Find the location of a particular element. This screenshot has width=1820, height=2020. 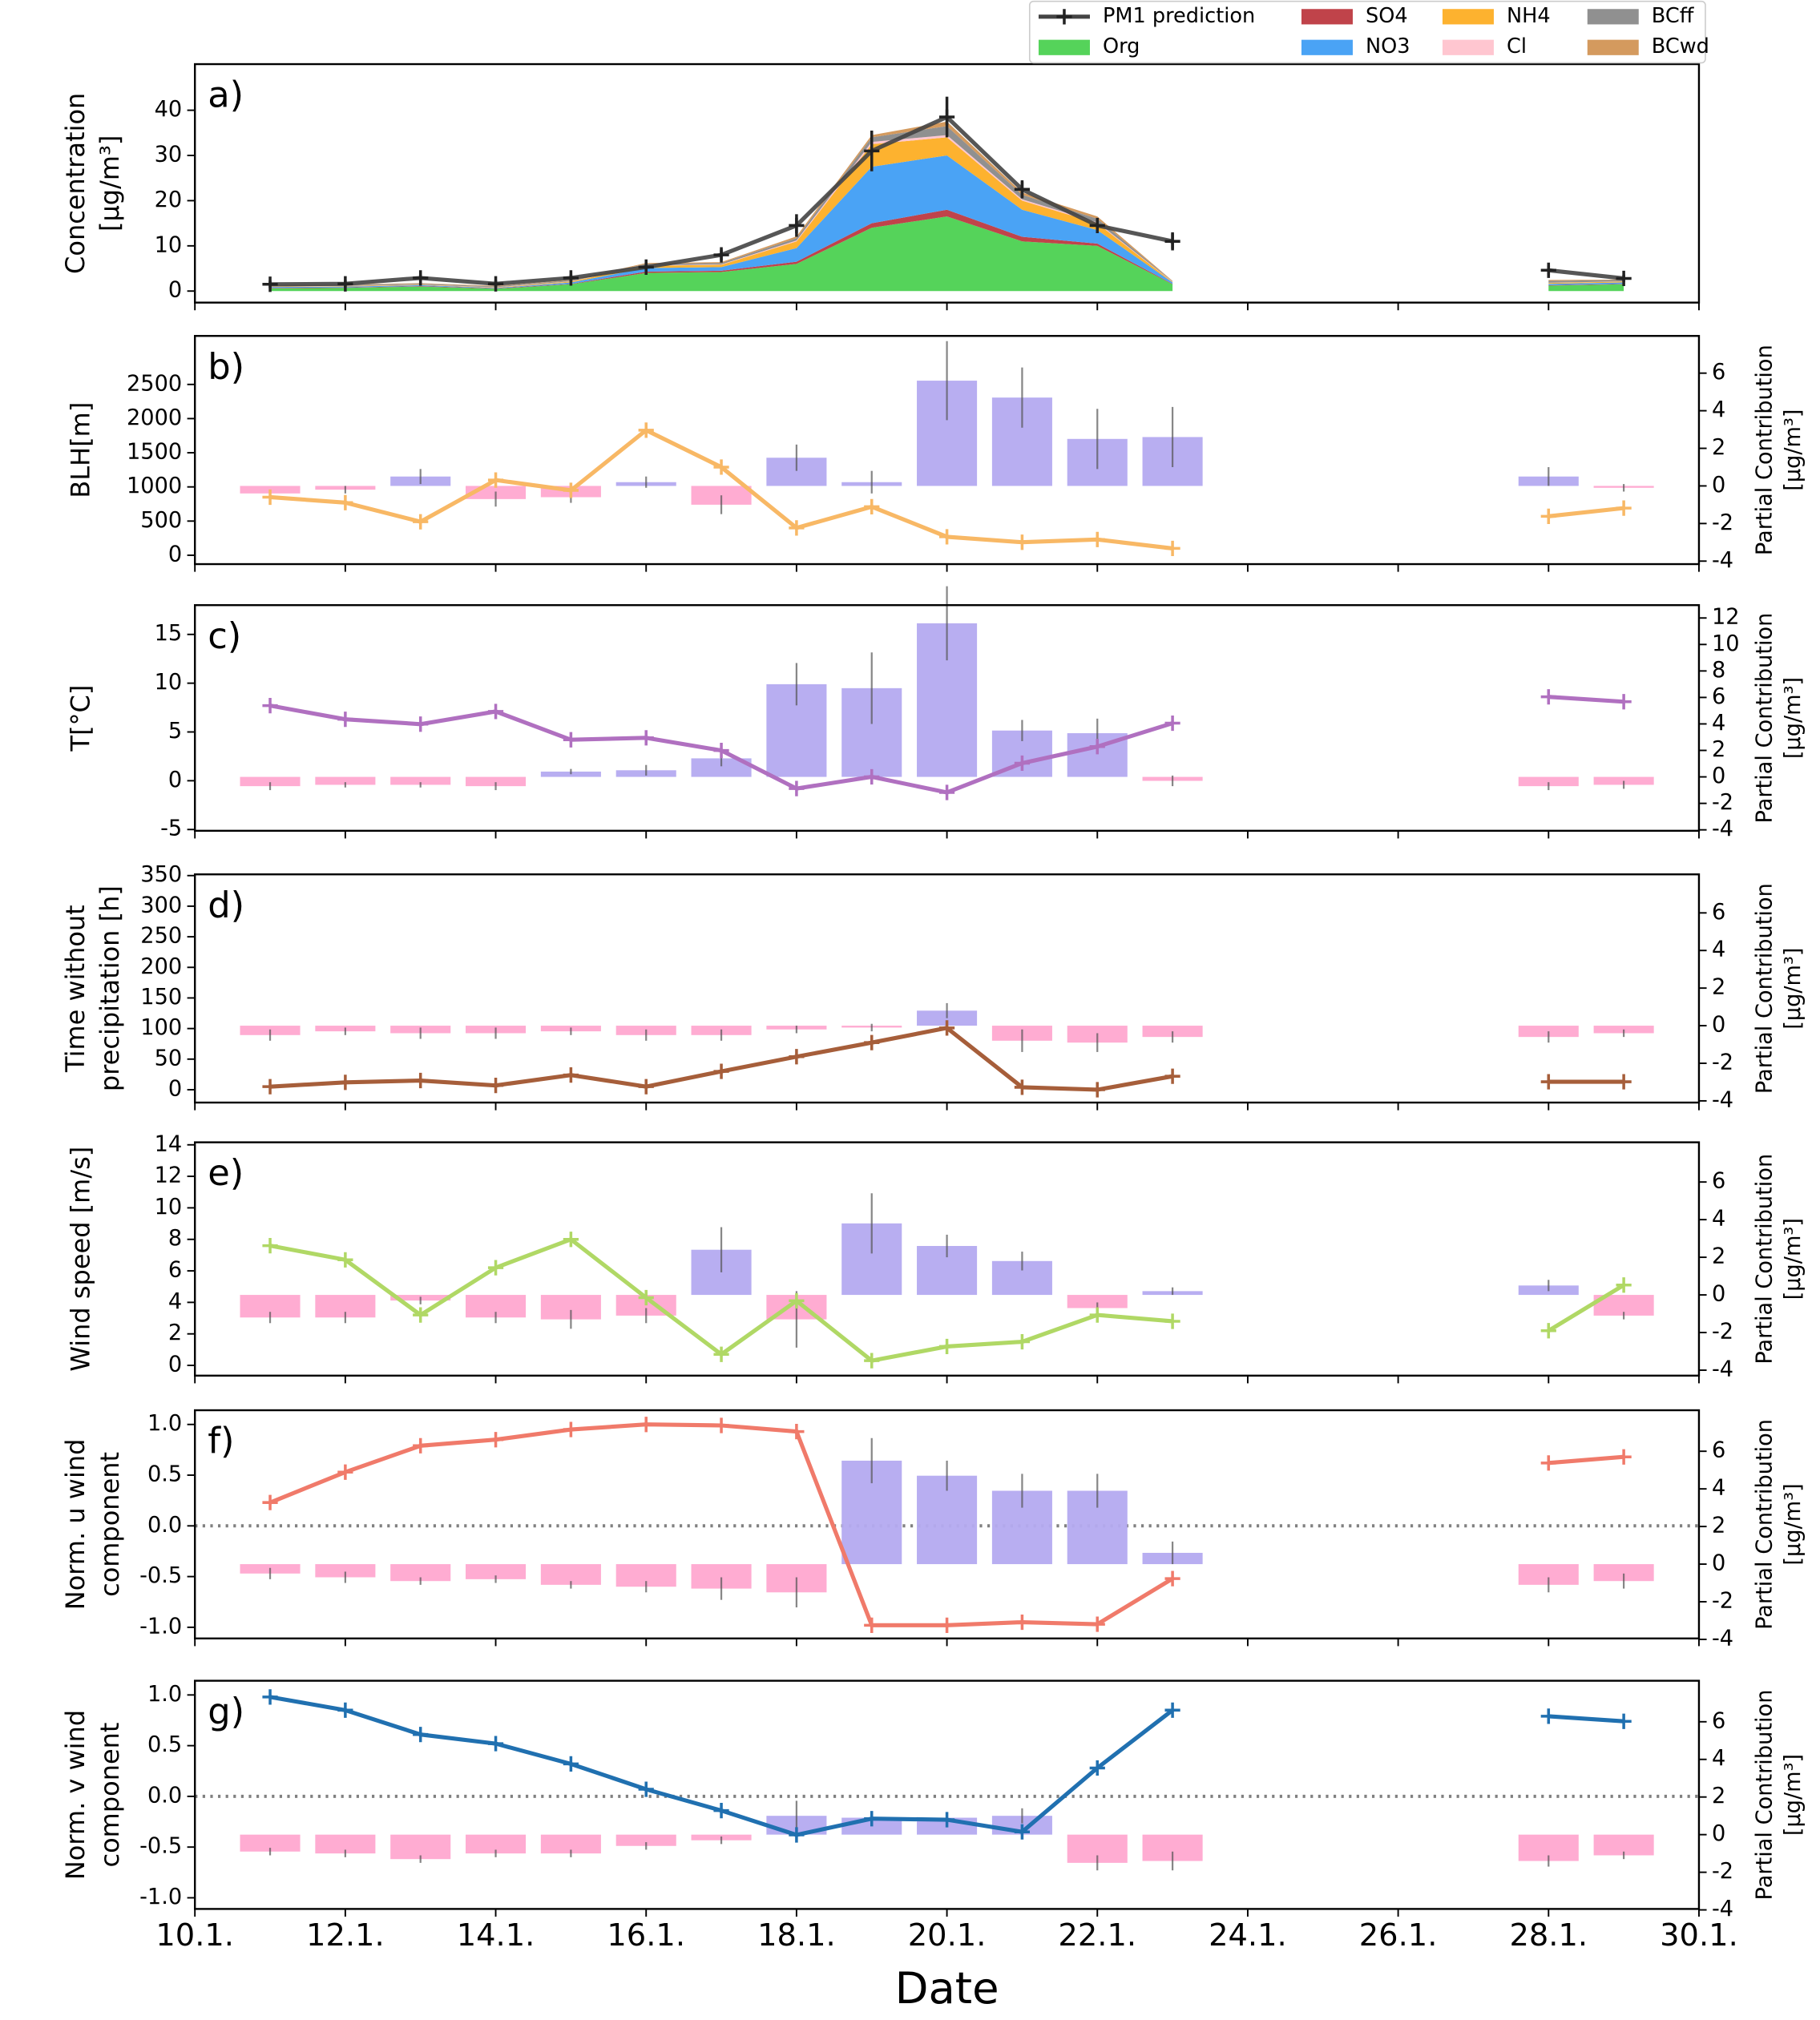

y-tick-label: -1.0 is located at coordinates (160, 1626).